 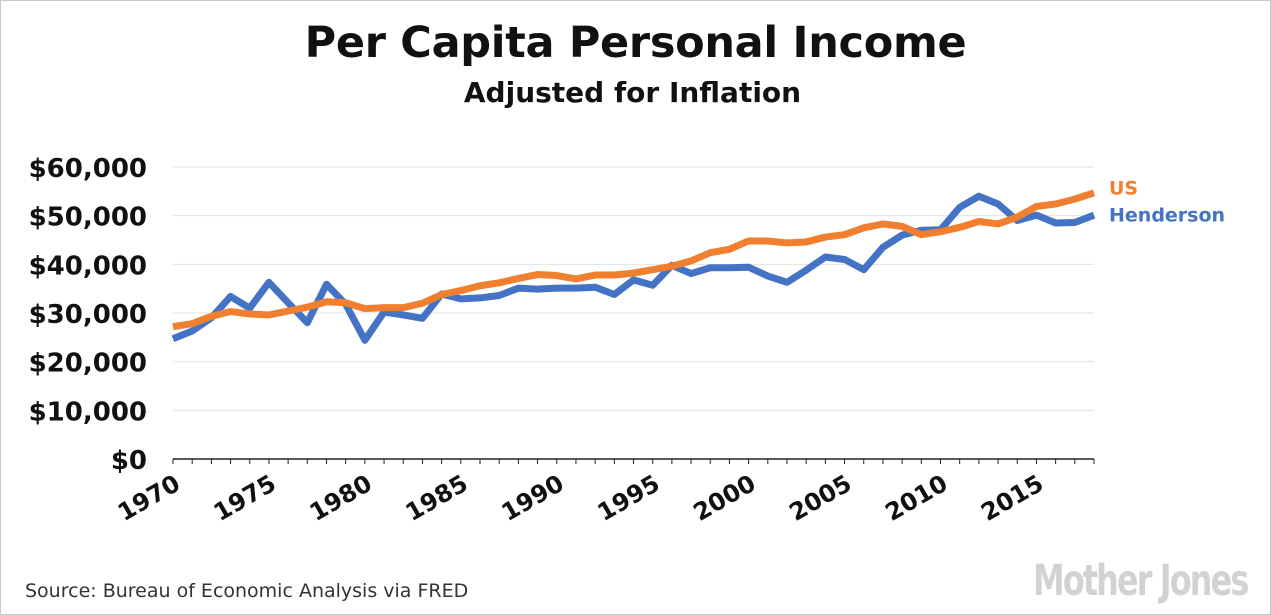 What do you see at coordinates (88, 266) in the screenshot?
I see `y-tick-label: $40,000` at bounding box center [88, 266].